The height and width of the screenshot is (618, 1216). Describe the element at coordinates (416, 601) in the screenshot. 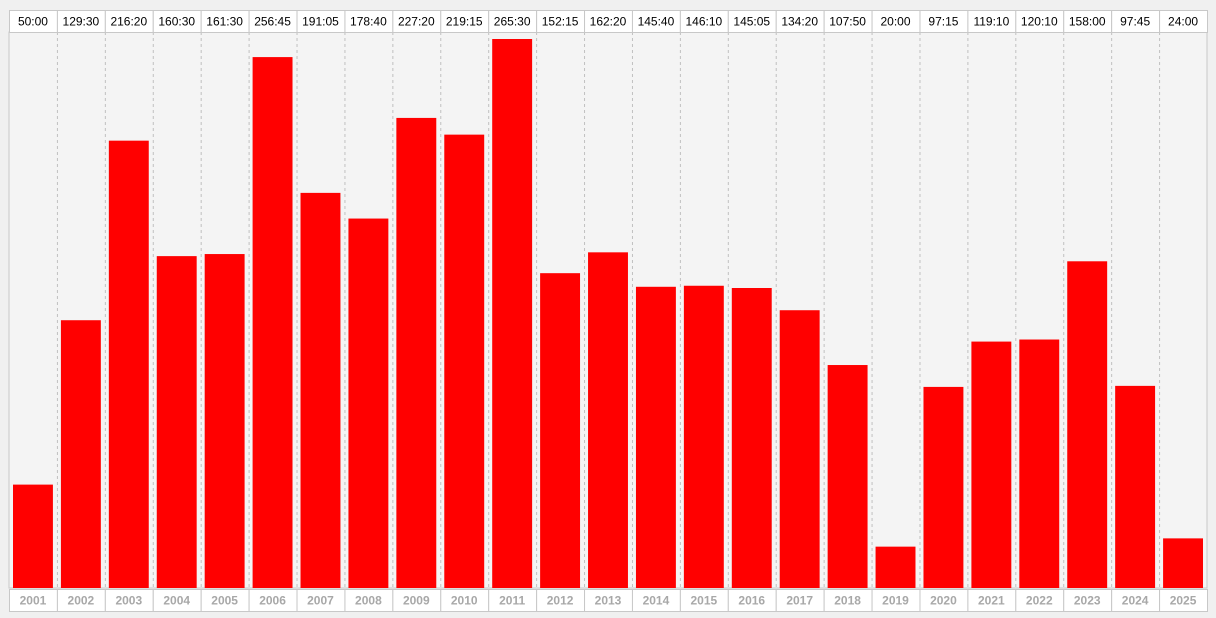

I see `category-label-2009: 2009` at that location.